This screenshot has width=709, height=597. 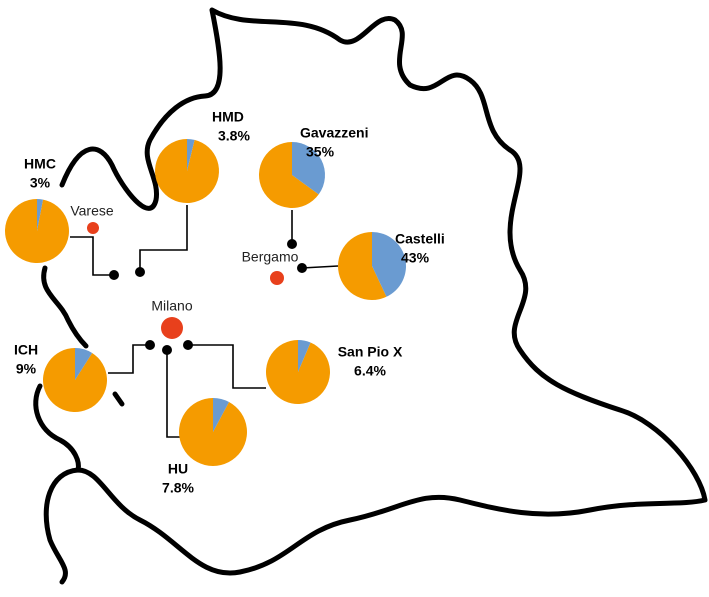 I want to click on hospital-name: HMC, so click(x=40, y=164).